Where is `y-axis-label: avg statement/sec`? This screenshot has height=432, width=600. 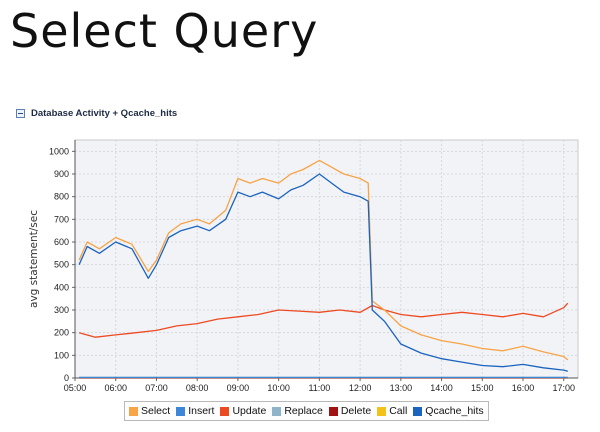 y-axis-label: avg statement/sec is located at coordinates (34, 259).